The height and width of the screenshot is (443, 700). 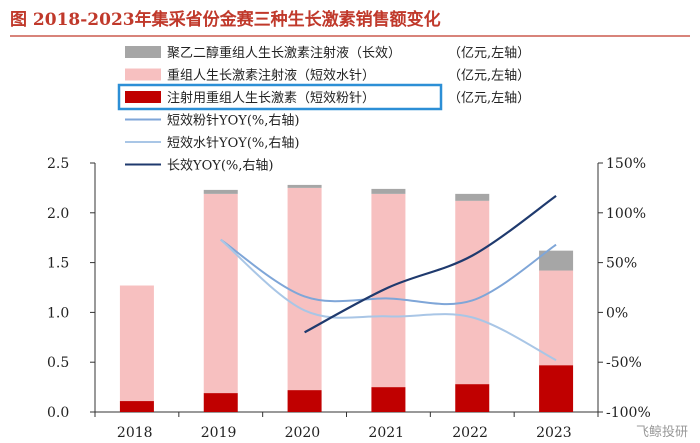 What do you see at coordinates (303, 433) in the screenshot?
I see `x-tick-label: 2020` at bounding box center [303, 433].